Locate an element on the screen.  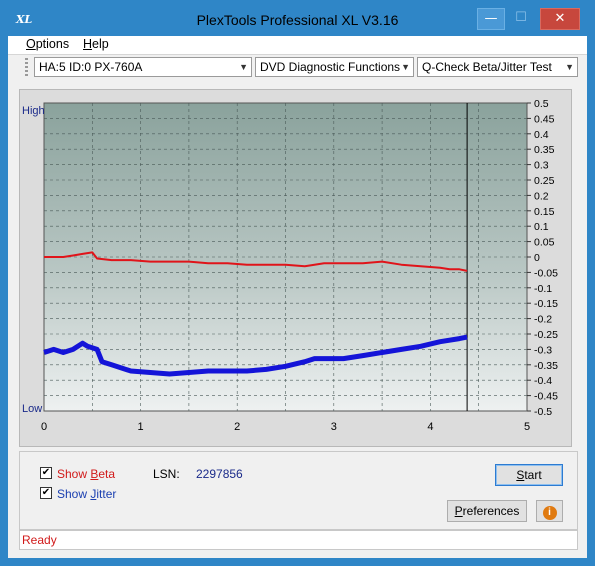
window-title: PlexTools Professional XL V3.16 is located at coordinates (297, 20).